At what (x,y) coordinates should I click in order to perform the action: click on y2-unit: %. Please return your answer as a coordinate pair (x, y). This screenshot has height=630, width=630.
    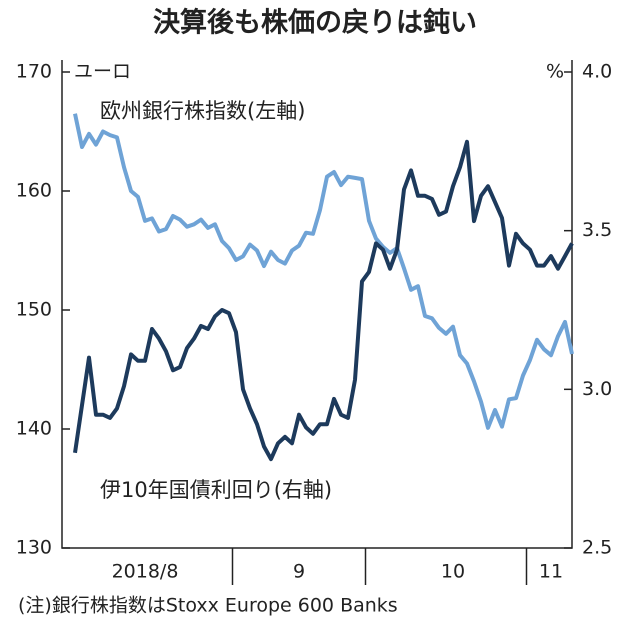
    Looking at the image, I should click on (555, 72).